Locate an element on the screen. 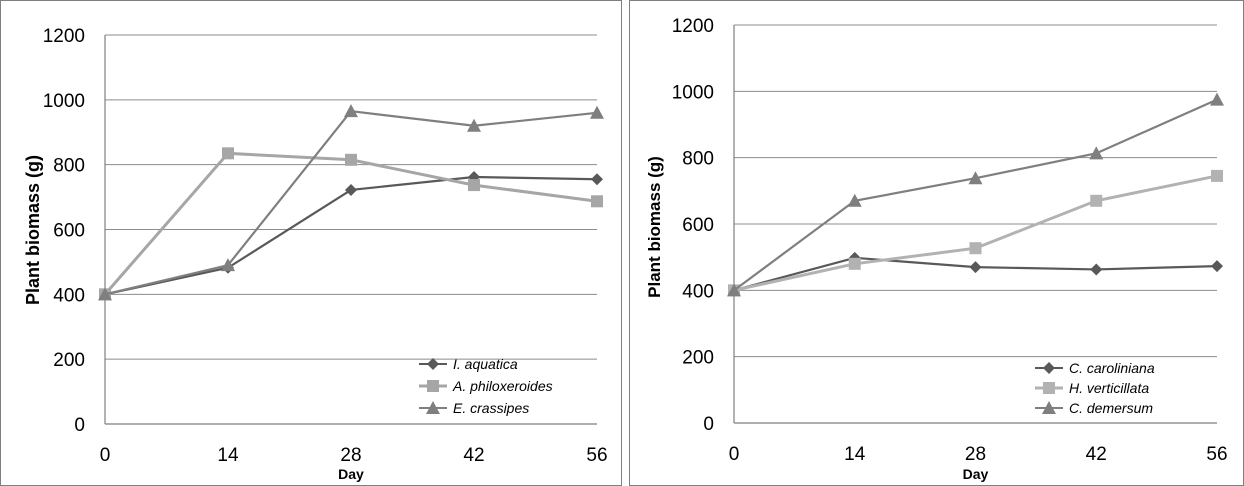 Image resolution: width=1244 pixels, height=486 pixels. series-c-caroliniana is located at coordinates (975, 274).